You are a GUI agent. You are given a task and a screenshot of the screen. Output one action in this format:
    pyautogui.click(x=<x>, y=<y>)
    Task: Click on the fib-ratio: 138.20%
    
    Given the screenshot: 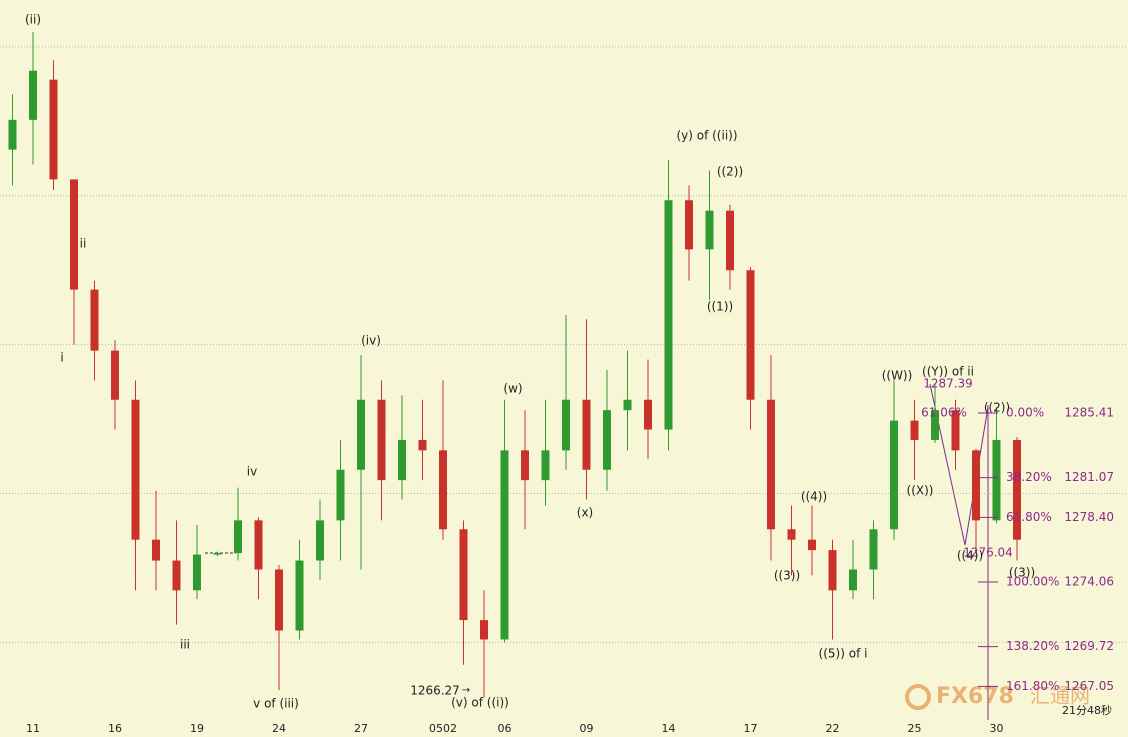 What is the action you would take?
    pyautogui.click(x=1032, y=646)
    